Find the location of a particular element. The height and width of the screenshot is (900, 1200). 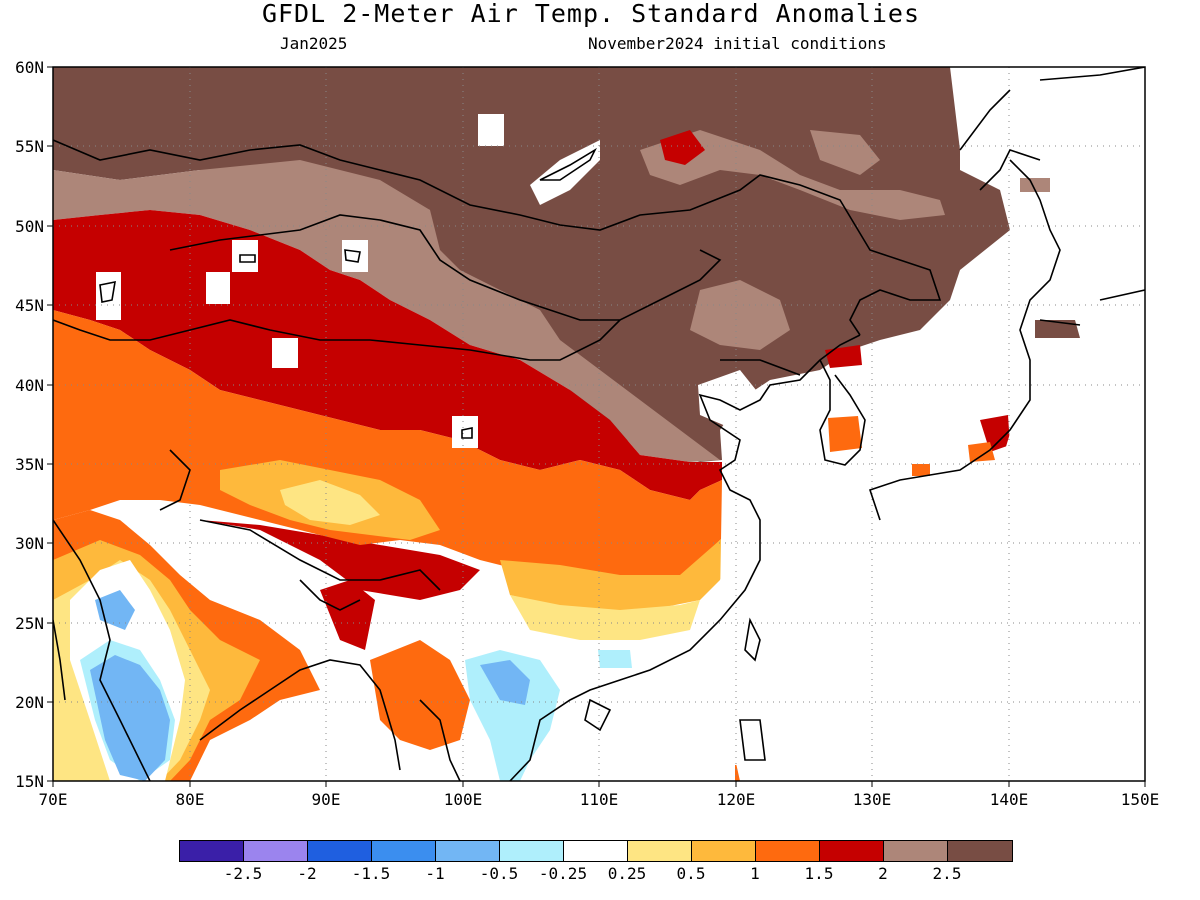

colorbar-label: 0.25 is located at coordinates (627, 873).